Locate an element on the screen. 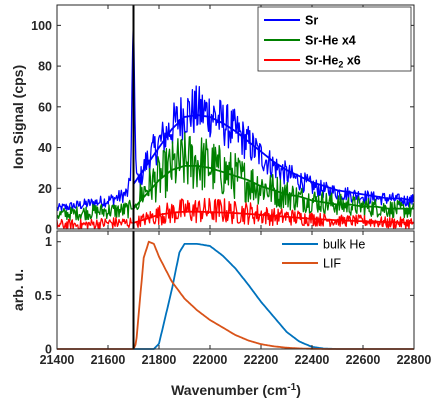 Image resolution: width=436 pixels, height=406 pixels. x-axis-label-sup: -1 is located at coordinates (291, 387).